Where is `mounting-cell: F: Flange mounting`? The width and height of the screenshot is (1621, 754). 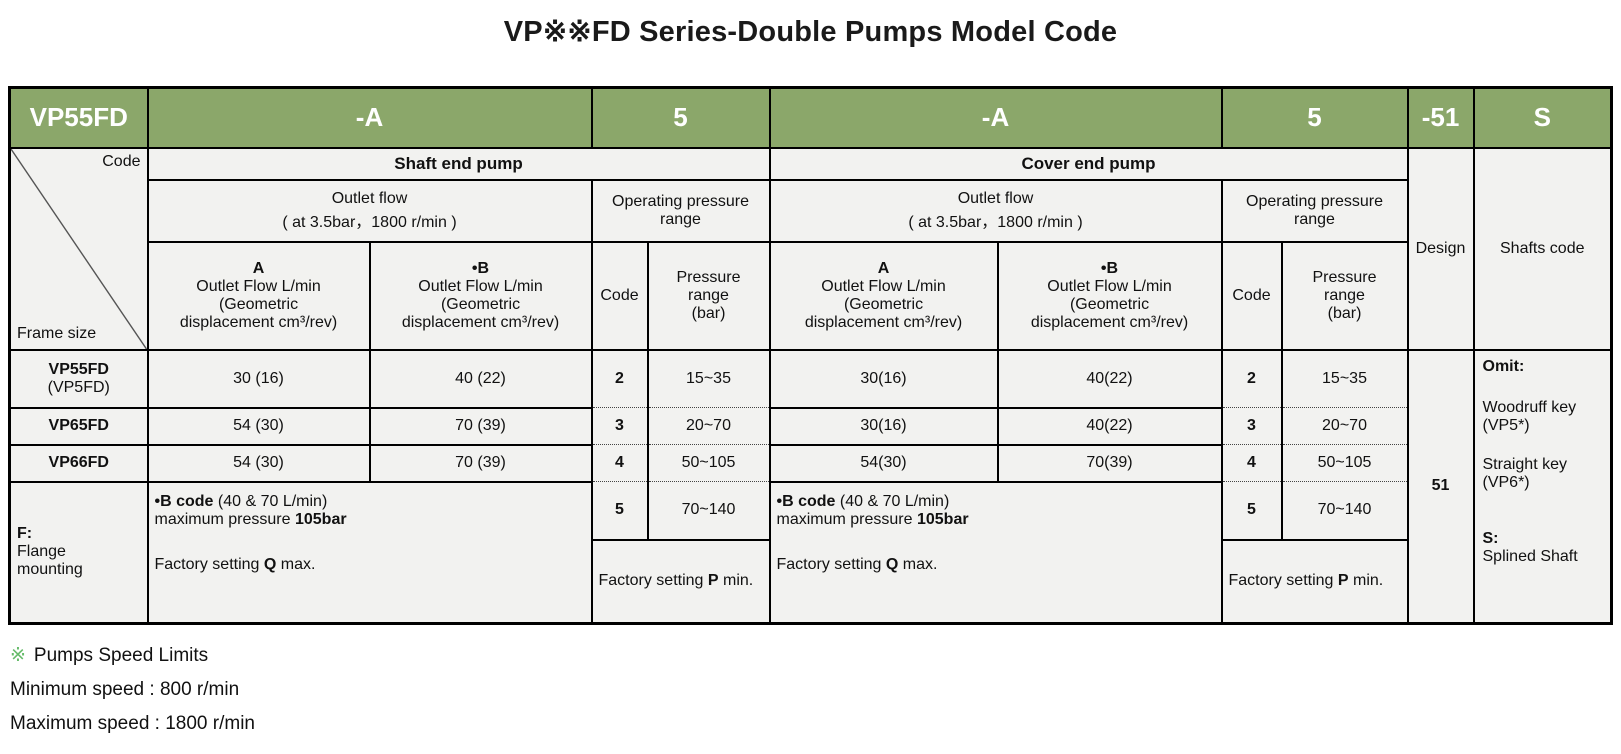
mounting-cell: F: Flange mounting is located at coordinates (78, 552).